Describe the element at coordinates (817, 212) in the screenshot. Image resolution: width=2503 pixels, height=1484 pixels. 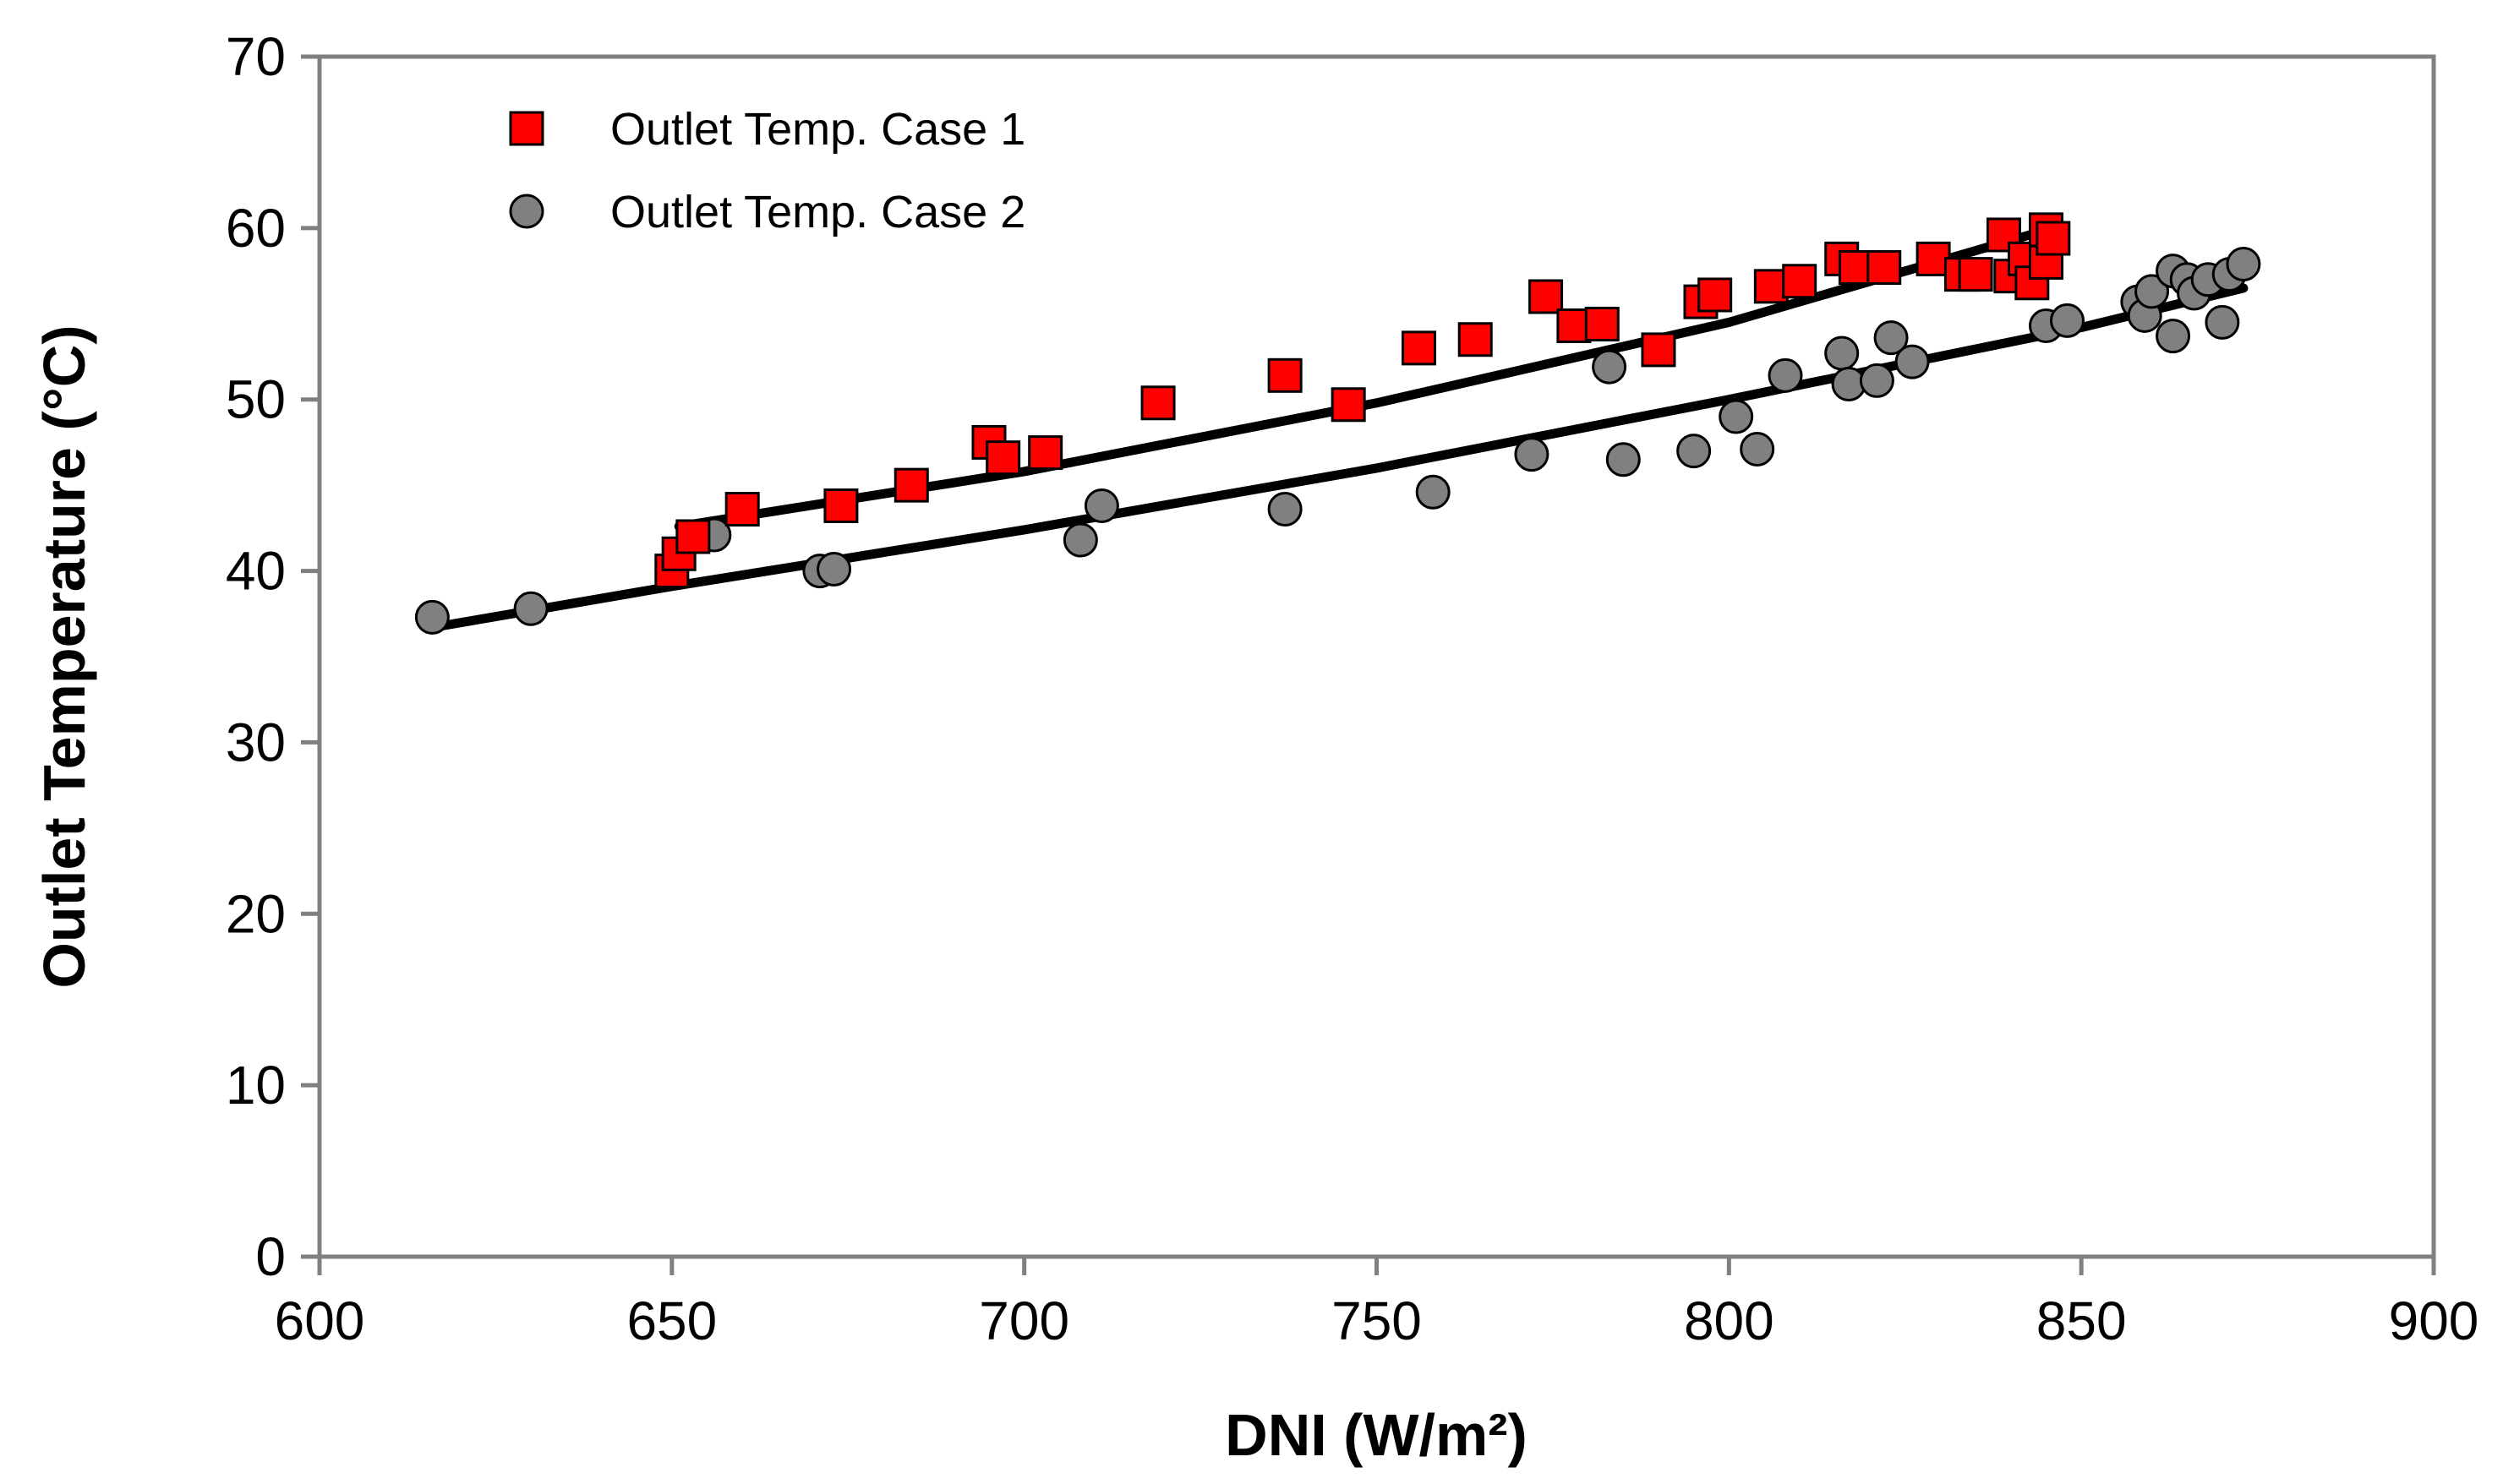
I see `legend-label: Outlet Temp. Case 2` at that location.